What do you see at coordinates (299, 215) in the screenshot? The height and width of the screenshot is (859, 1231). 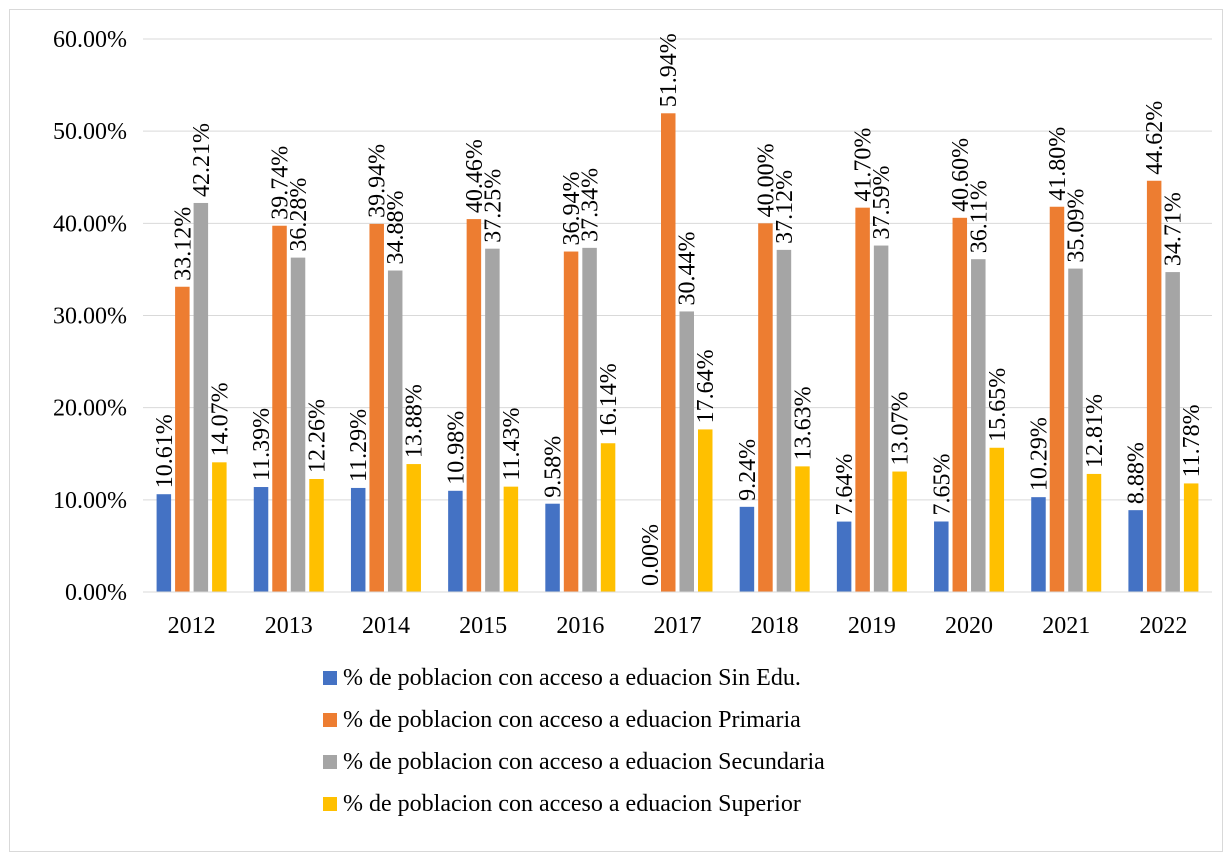 I see `data-label: 36.28%` at bounding box center [299, 215].